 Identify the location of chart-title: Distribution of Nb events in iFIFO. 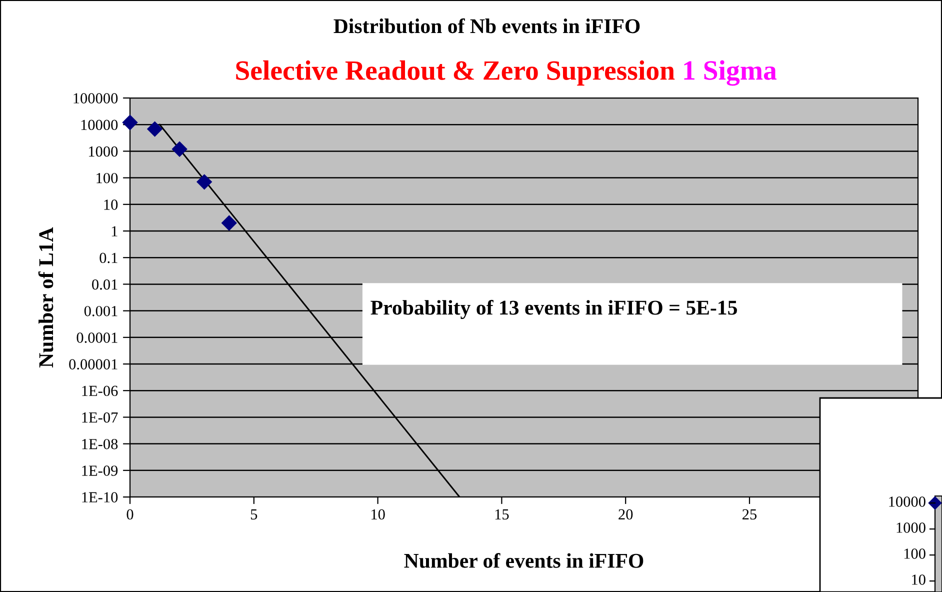
(487, 26).